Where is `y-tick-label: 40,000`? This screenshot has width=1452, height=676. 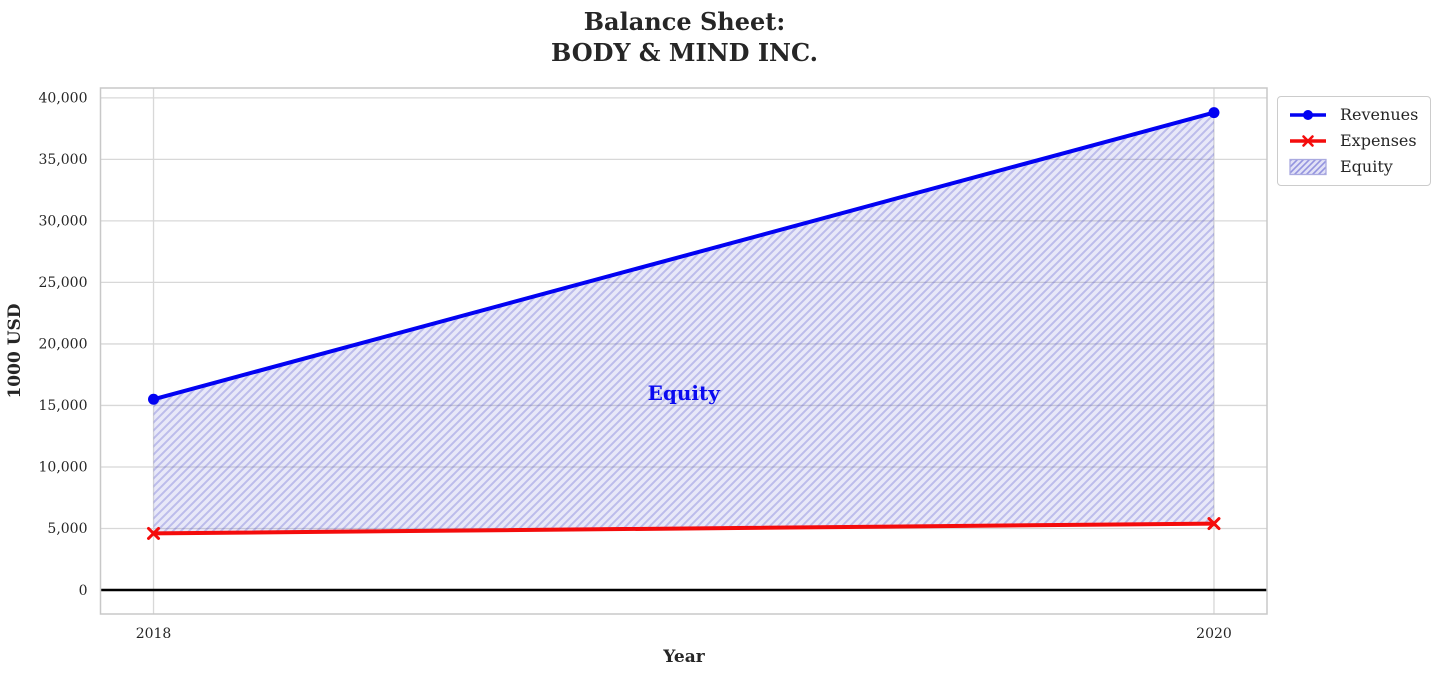
y-tick-label: 40,000 is located at coordinates (63, 99).